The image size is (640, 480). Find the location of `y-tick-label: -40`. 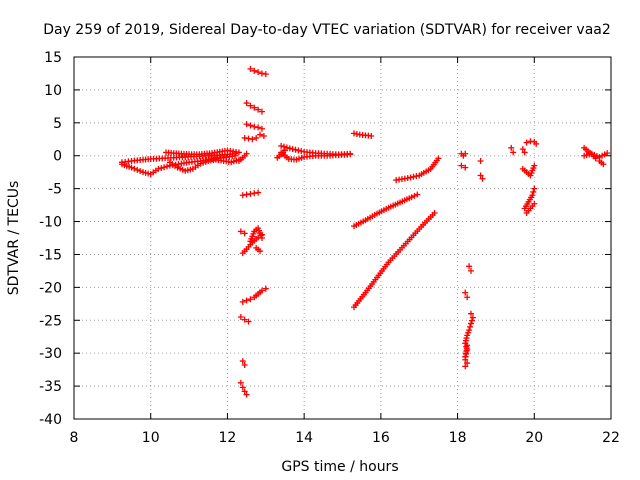

y-tick-label: -40 is located at coordinates (50, 420).